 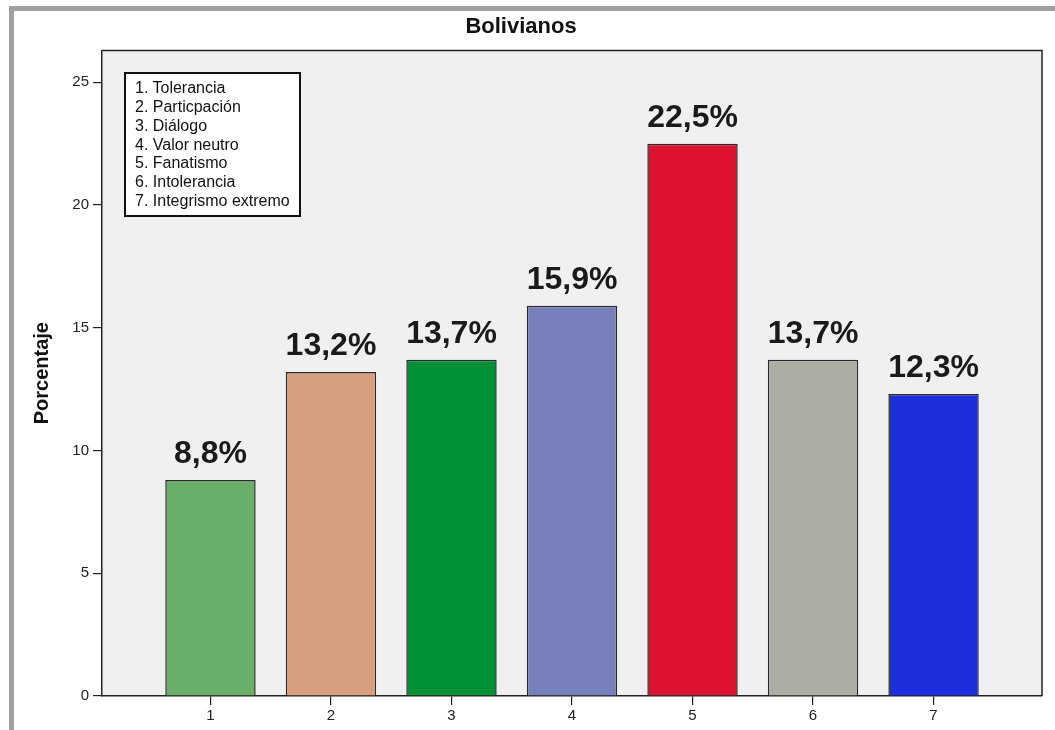 I want to click on annotation: 6. Intolerancia, so click(x=185, y=182).